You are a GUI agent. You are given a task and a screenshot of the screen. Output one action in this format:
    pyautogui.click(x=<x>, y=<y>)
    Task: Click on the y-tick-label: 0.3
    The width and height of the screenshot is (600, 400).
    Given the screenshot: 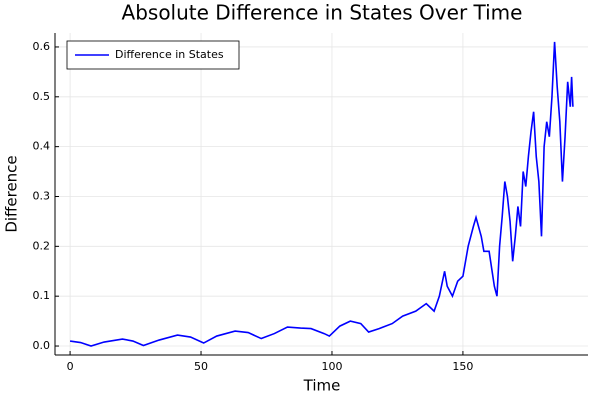 What is the action you would take?
    pyautogui.click(x=42, y=195)
    